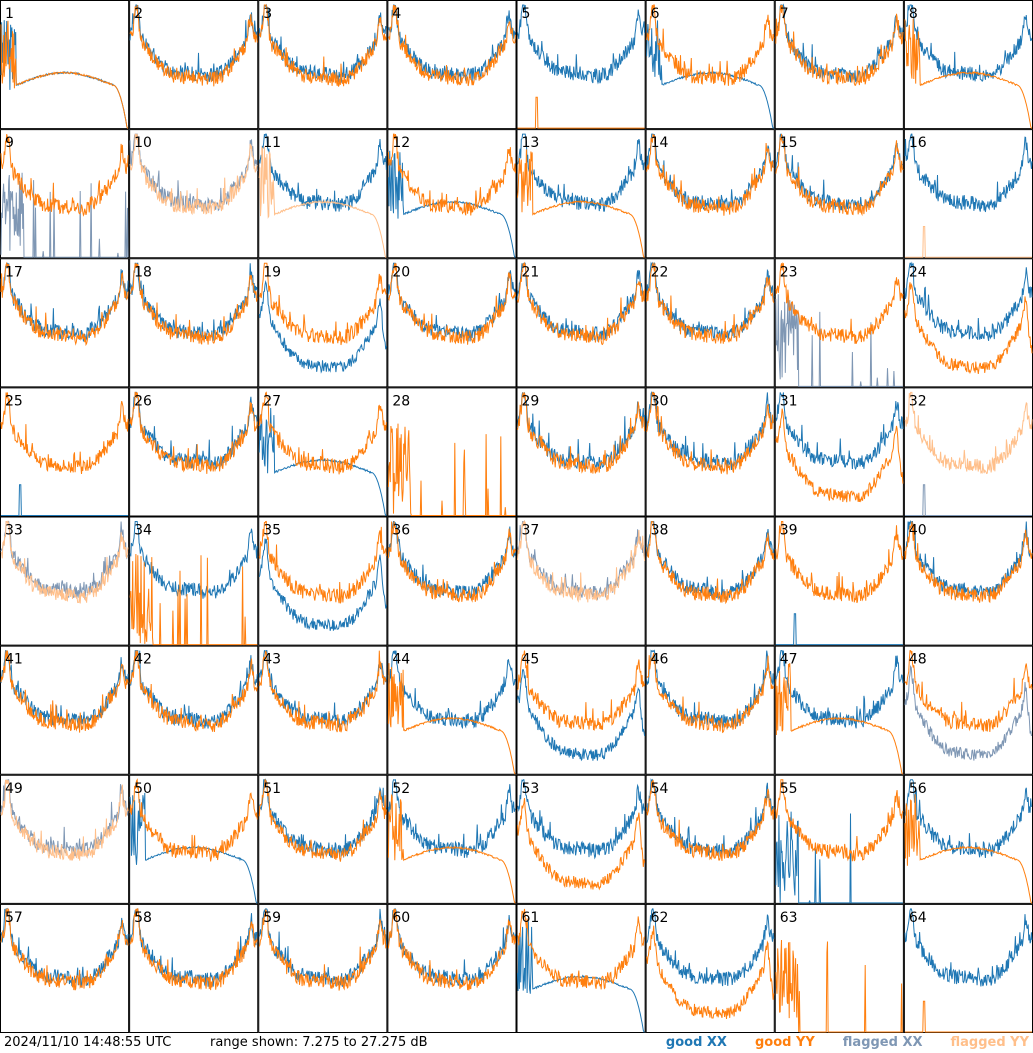  I want to click on panel-64: 64, so click(968, 968).